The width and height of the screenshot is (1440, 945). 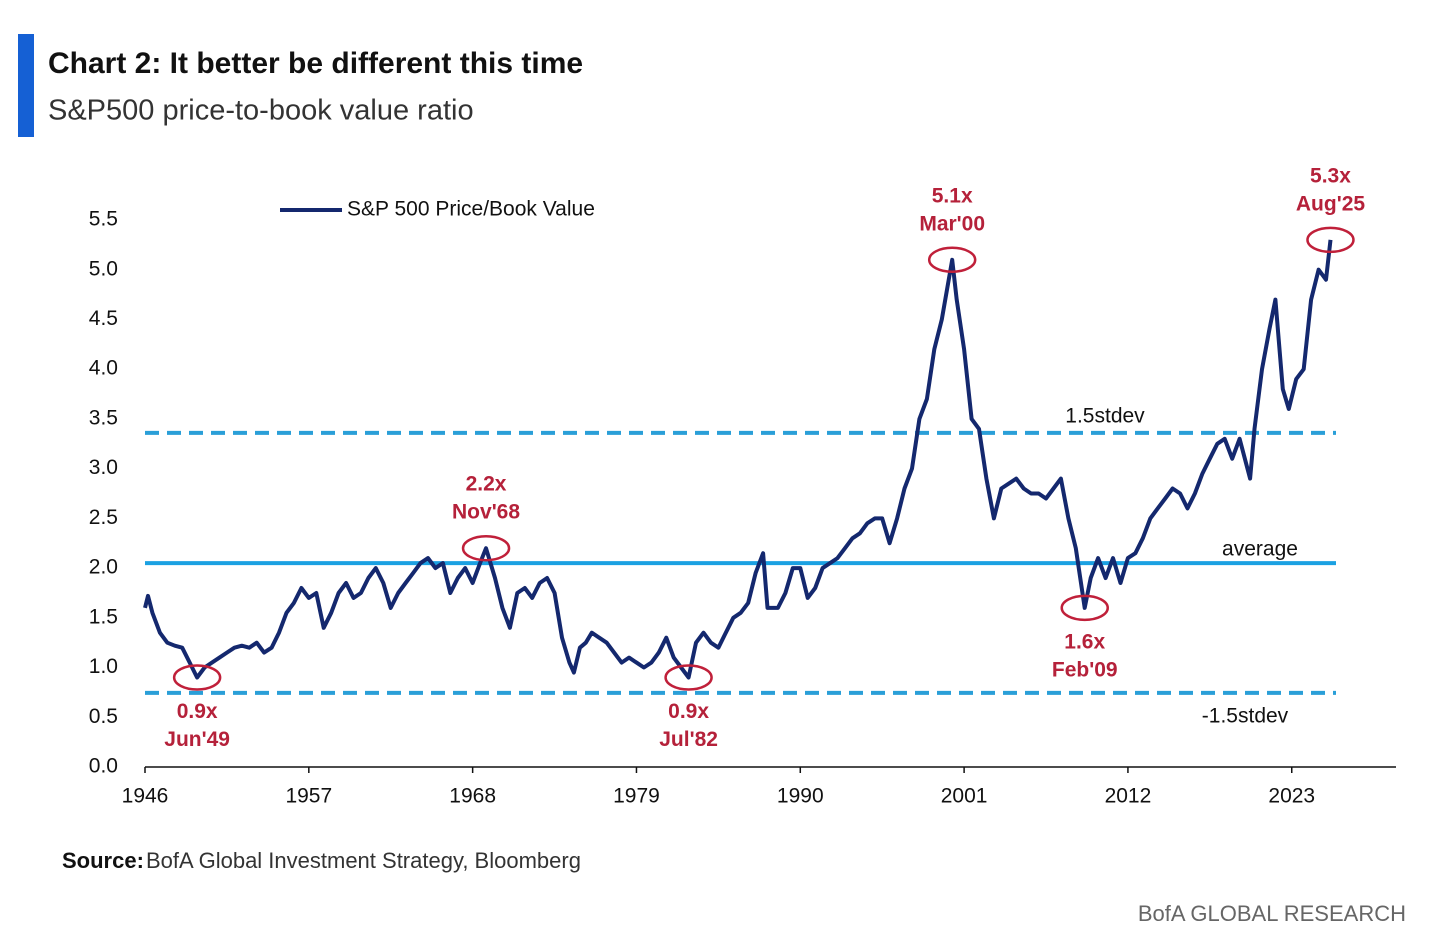 I want to click on annotation-value: 5.1x, so click(x=952, y=195).